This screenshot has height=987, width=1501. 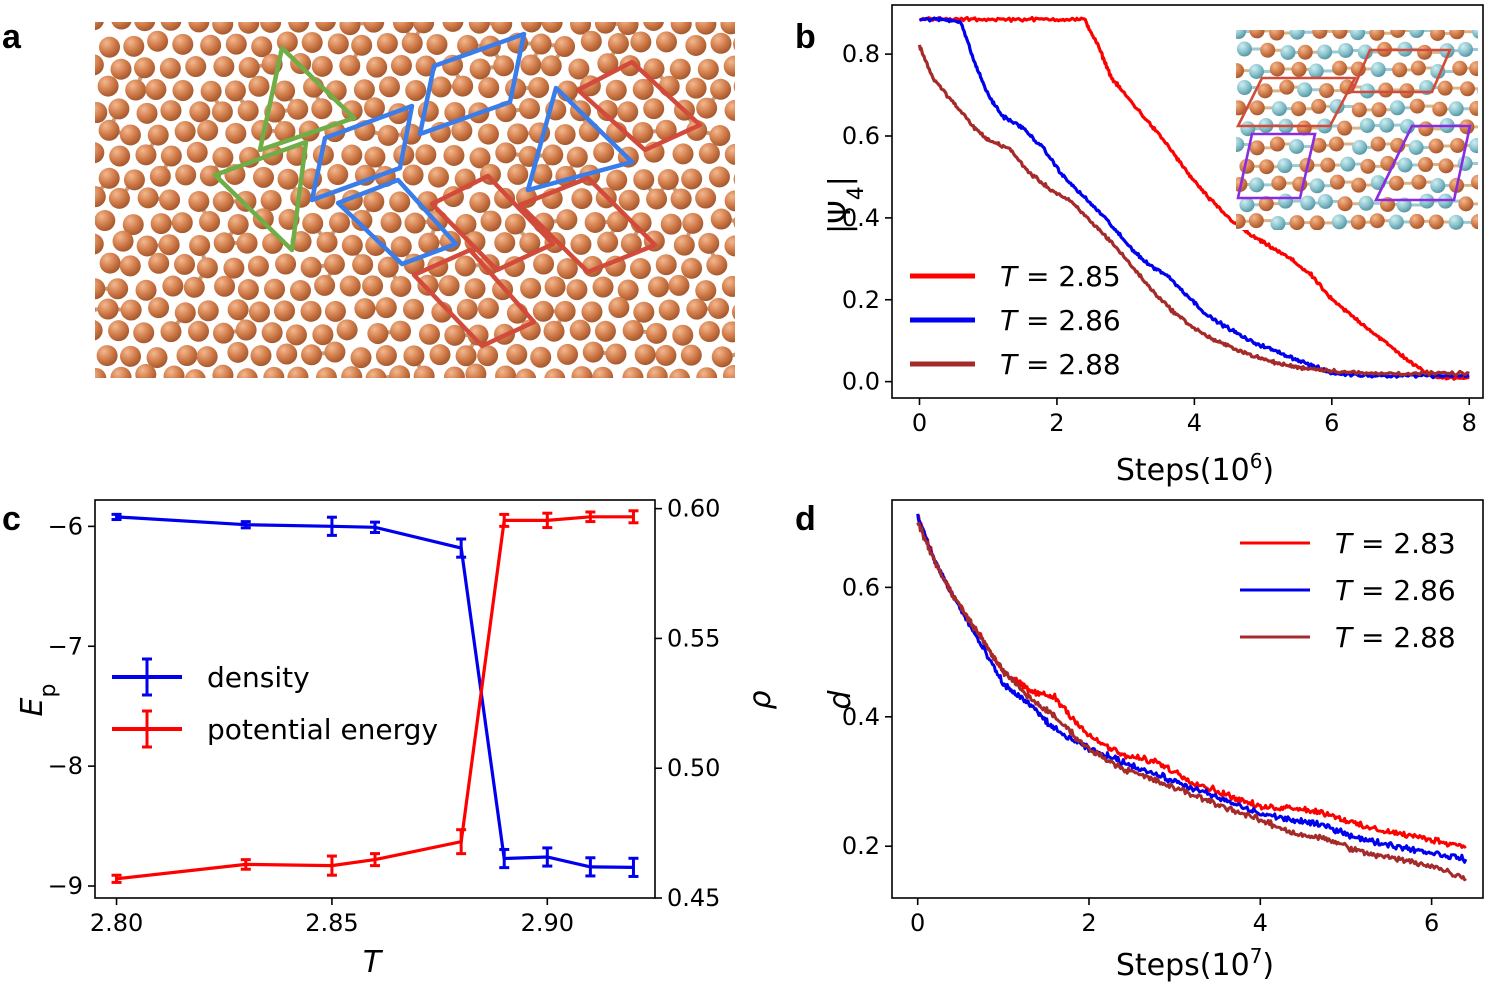 What do you see at coordinates (1331, 423) in the screenshot?
I see `b-xtick-label: 6` at bounding box center [1331, 423].